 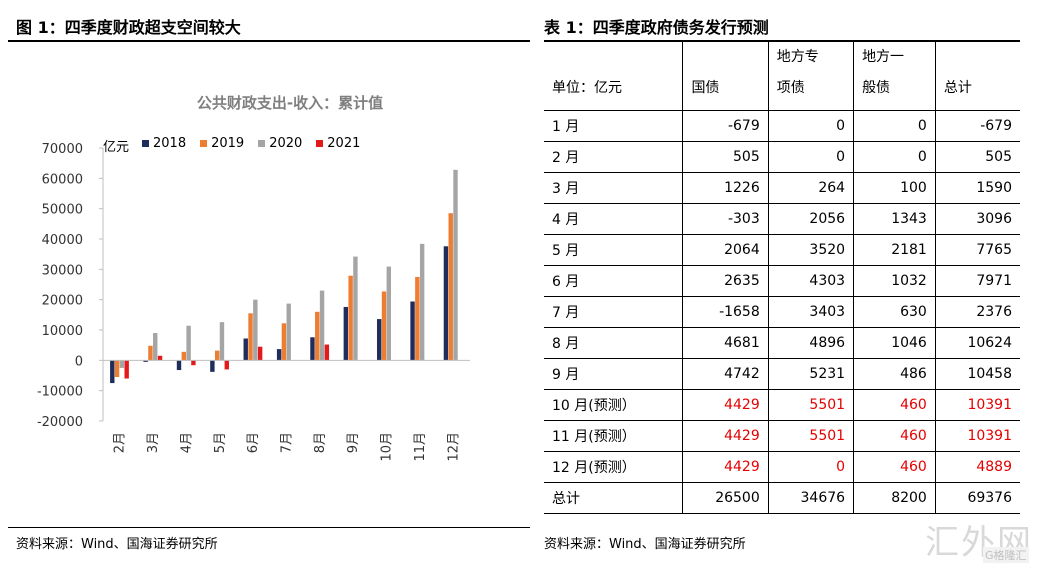 What do you see at coordinates (228, 143) in the screenshot?
I see `legend-label: 2019` at bounding box center [228, 143].